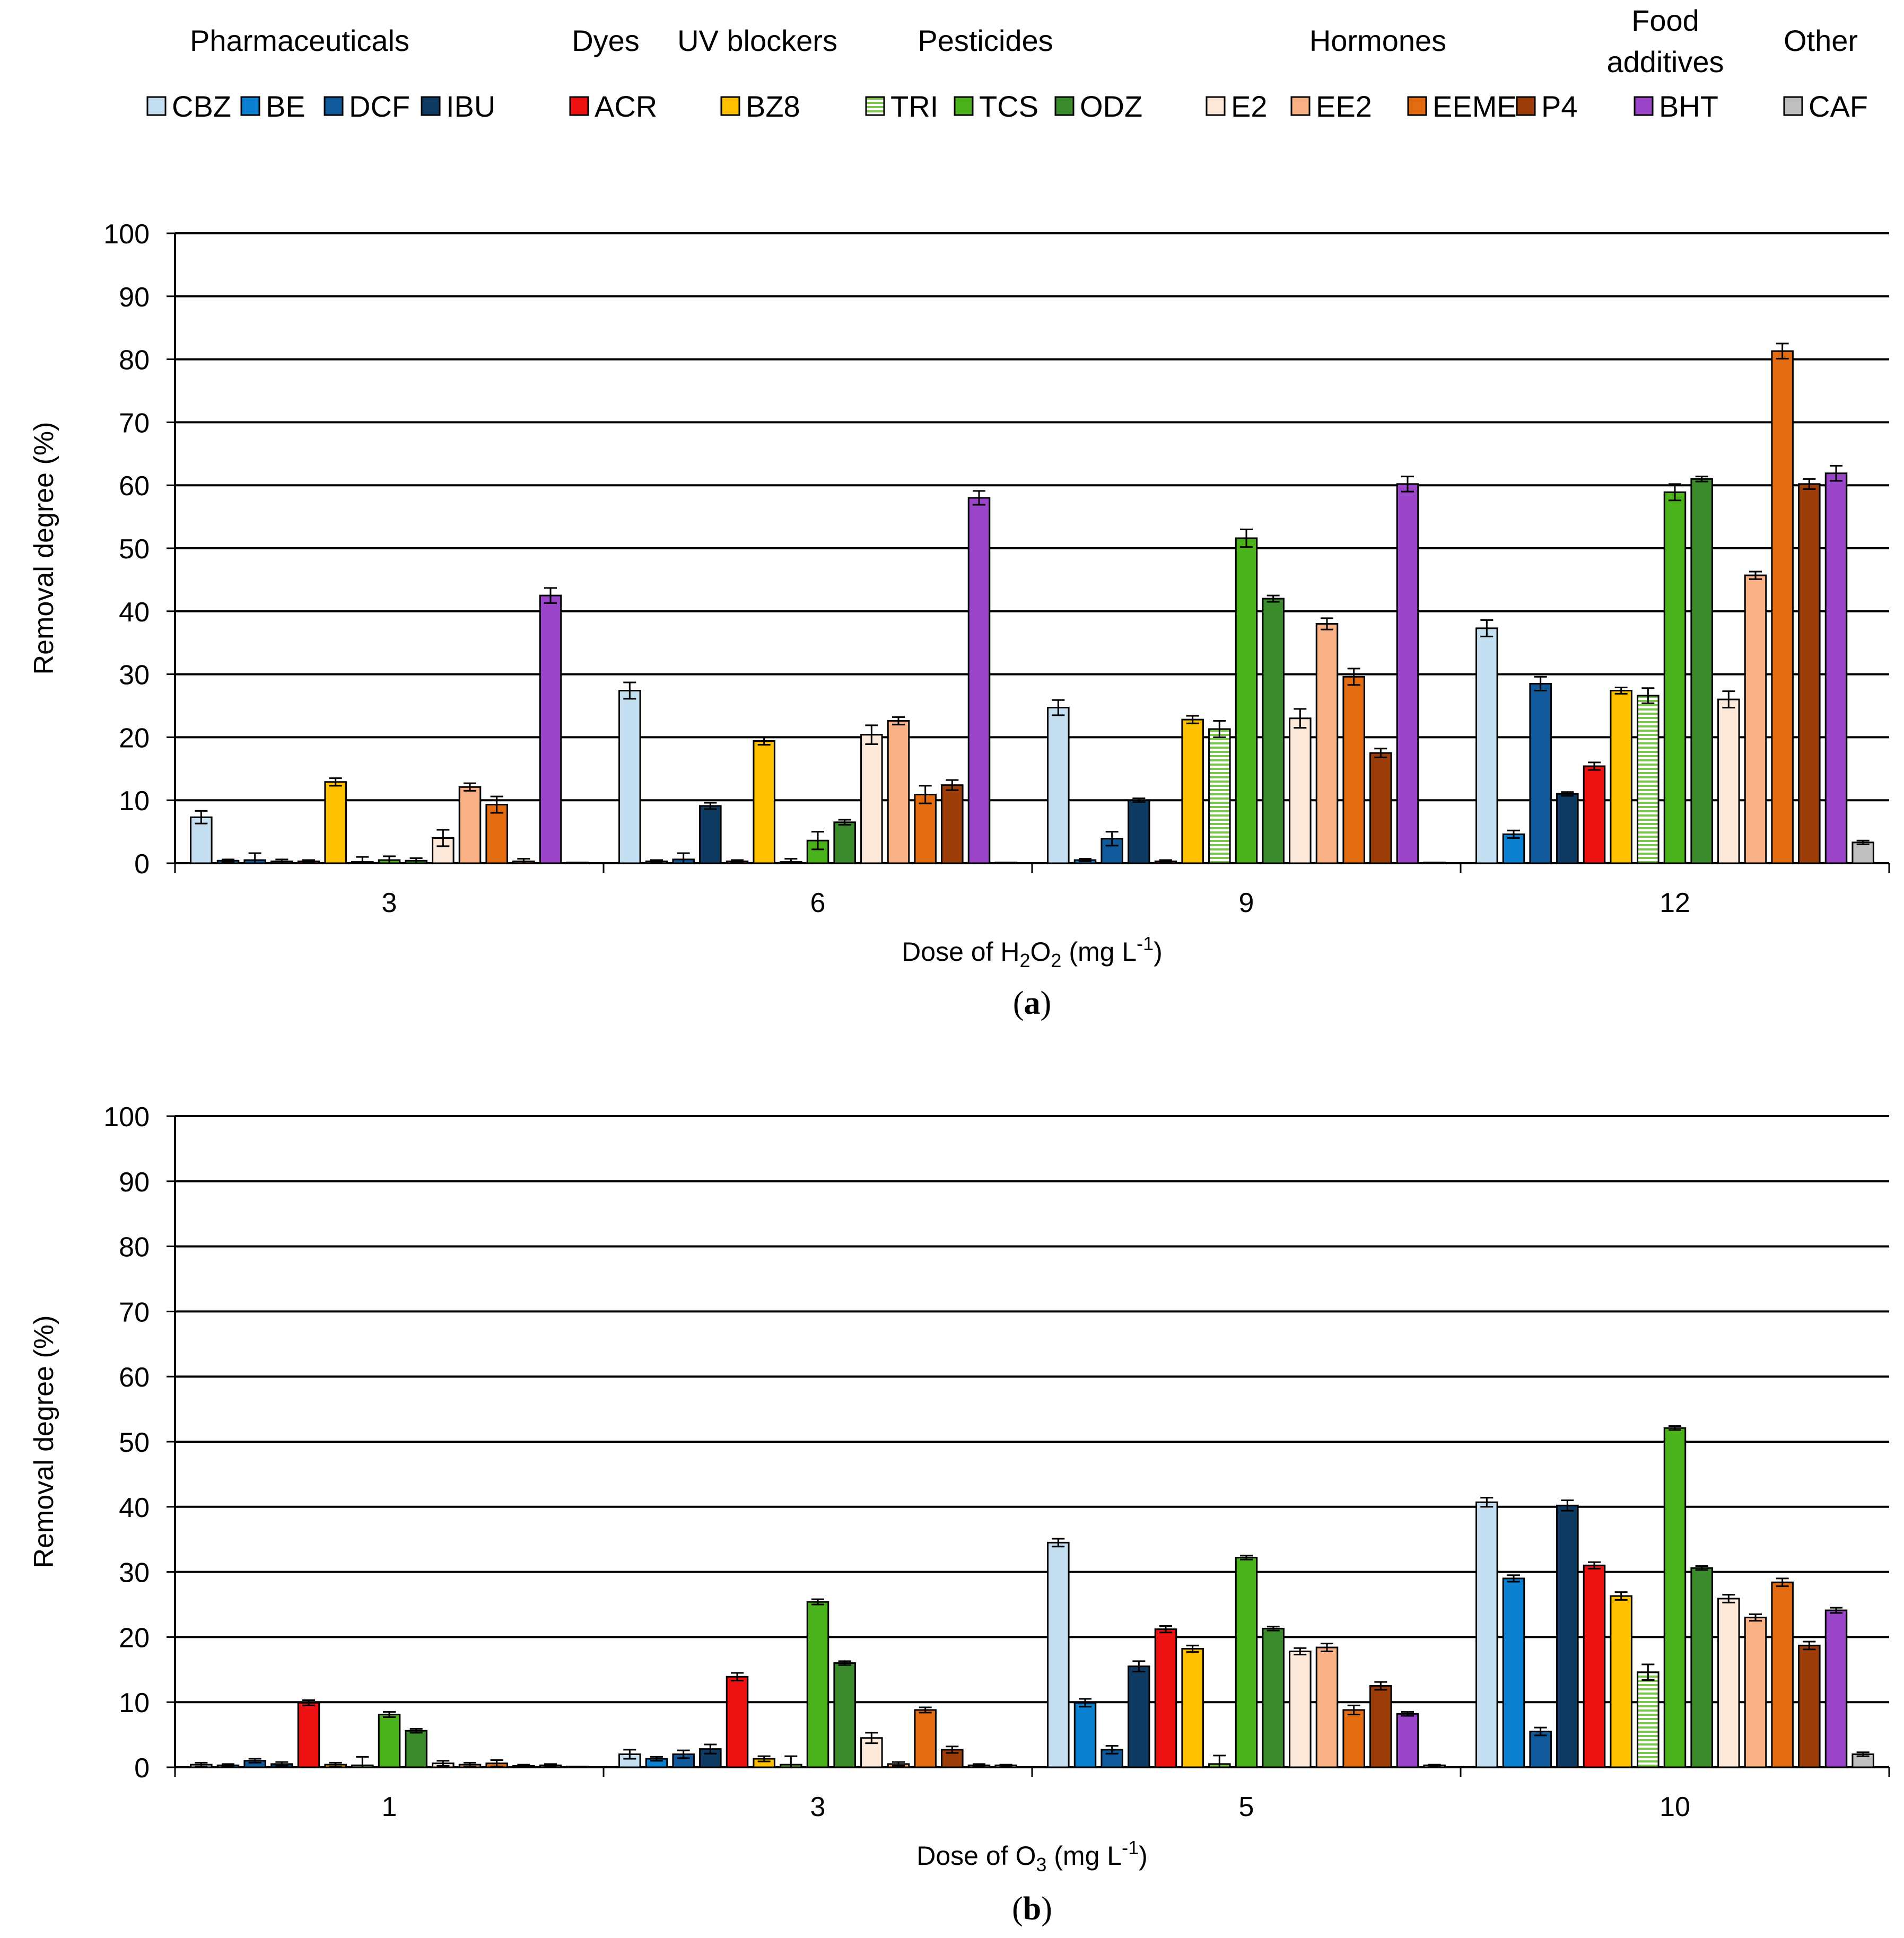 The height and width of the screenshot is (1938, 1904). What do you see at coordinates (1111, 106) in the screenshot?
I see `legend-label-odz: ODZ` at bounding box center [1111, 106].